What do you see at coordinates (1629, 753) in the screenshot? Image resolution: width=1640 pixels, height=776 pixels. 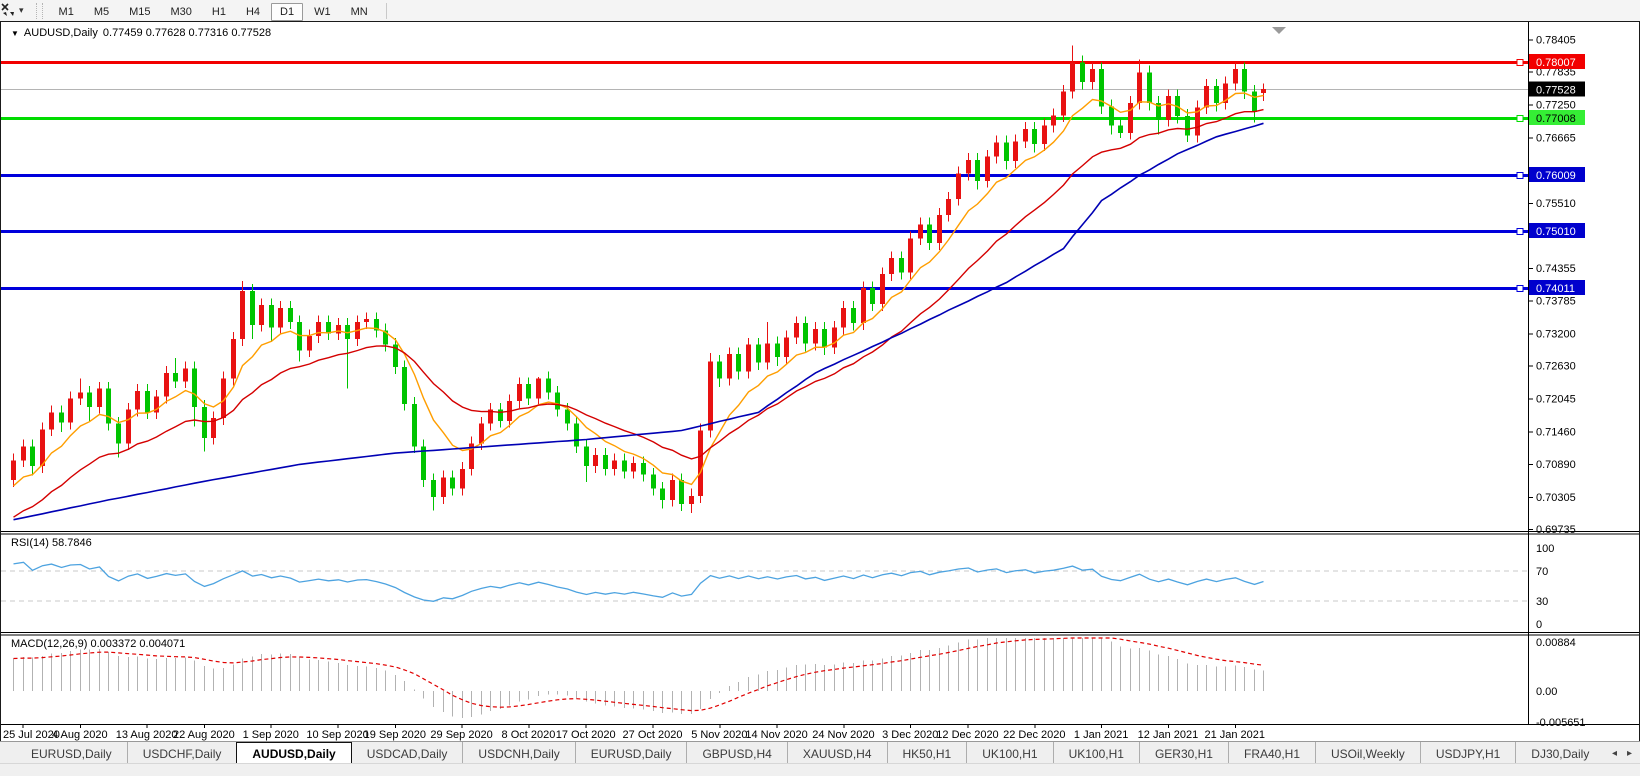 I see `tab-scroll-right-icon: ▸` at bounding box center [1629, 753].